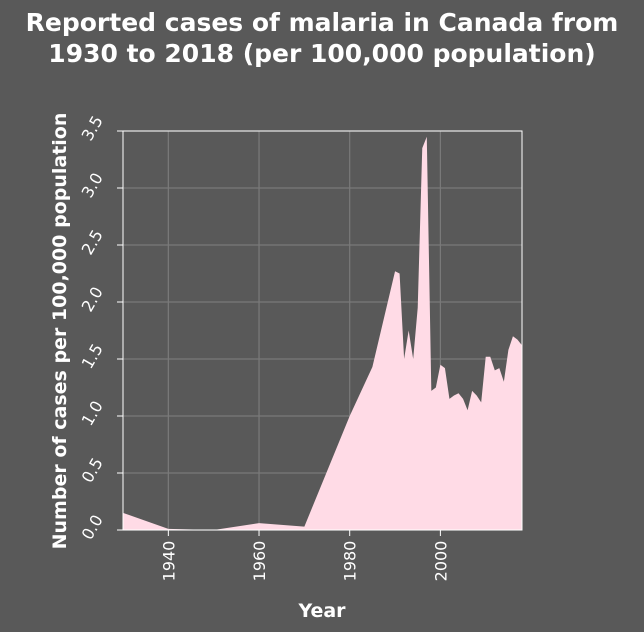 The image size is (644, 632). What do you see at coordinates (322, 22) in the screenshot?
I see `chart-title-line-1: Reported cases of malaria in Canada from` at bounding box center [322, 22].